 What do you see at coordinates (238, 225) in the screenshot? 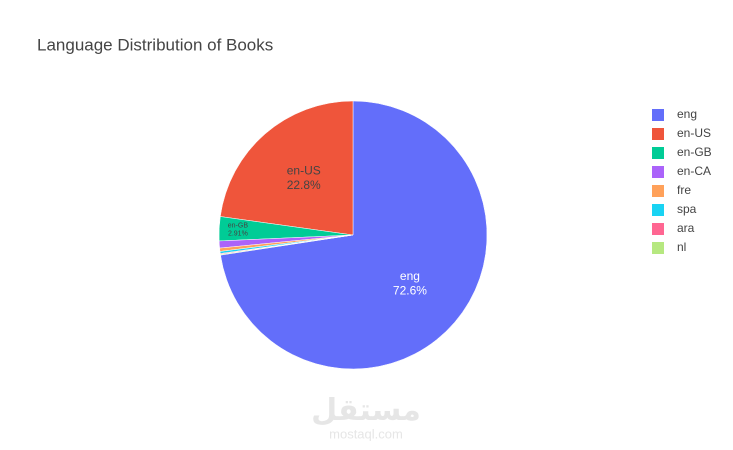
I see `slice-label: en-GB` at bounding box center [238, 225].